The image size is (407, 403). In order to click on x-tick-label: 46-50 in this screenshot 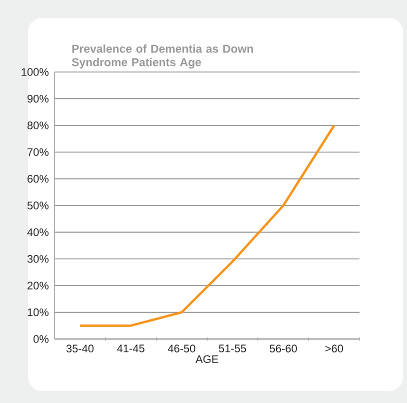, I will do `click(182, 348)`.